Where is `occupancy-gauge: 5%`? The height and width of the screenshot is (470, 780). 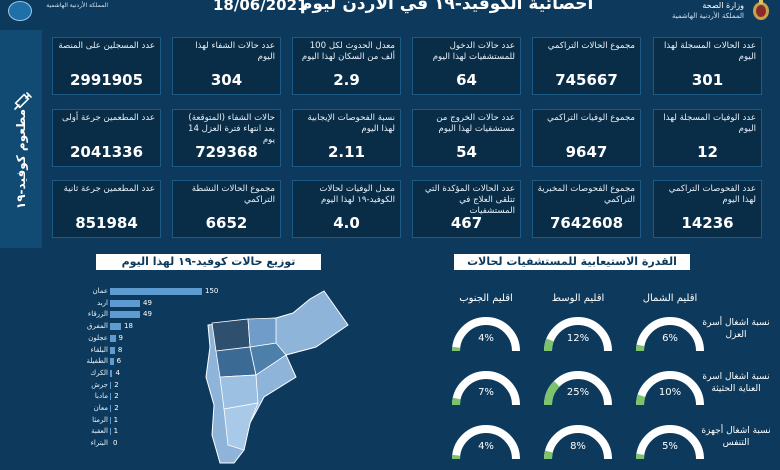
occupancy-gauge: 5% is located at coordinates (670, 442).